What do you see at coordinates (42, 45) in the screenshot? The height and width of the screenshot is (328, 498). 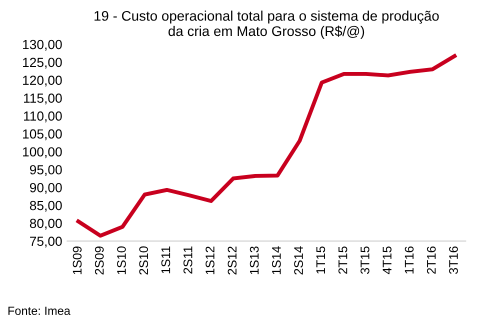 I see `y-tick-label: 130,00` at bounding box center [42, 45].